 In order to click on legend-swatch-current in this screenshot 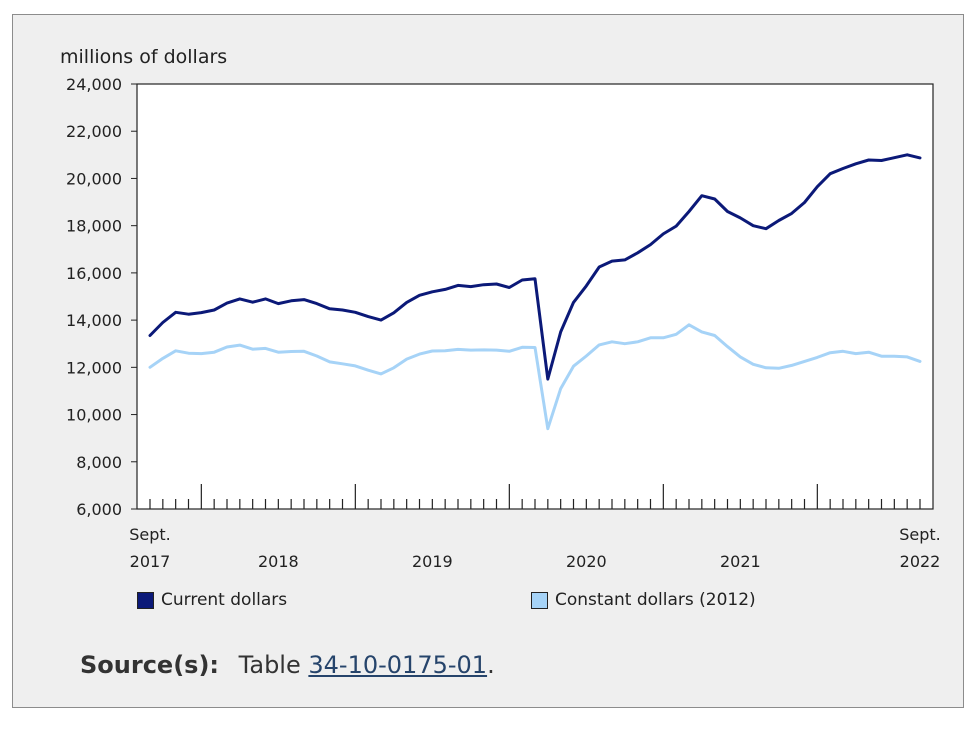, I will do `click(145, 600)`.